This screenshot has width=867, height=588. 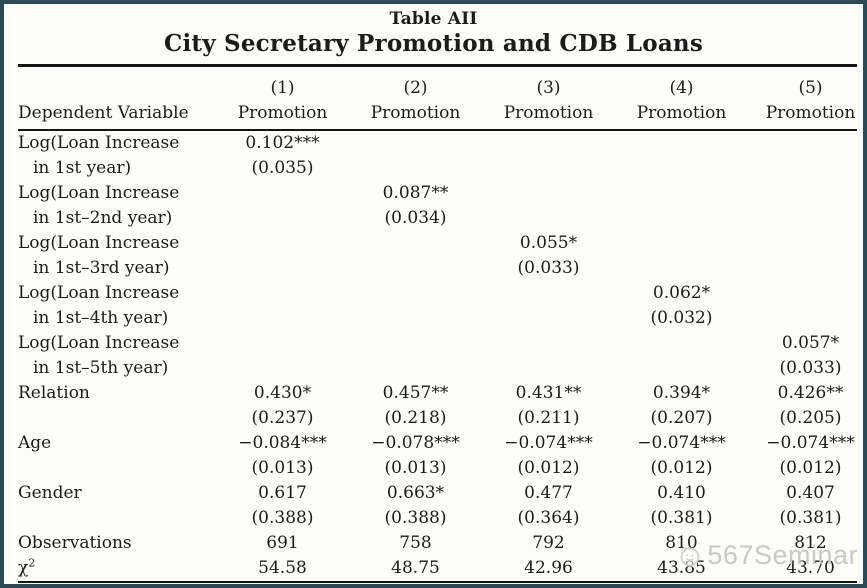 What do you see at coordinates (437, 243) in the screenshot?
I see `coef-row: Log(Loan Increase 0.055*` at bounding box center [437, 243].